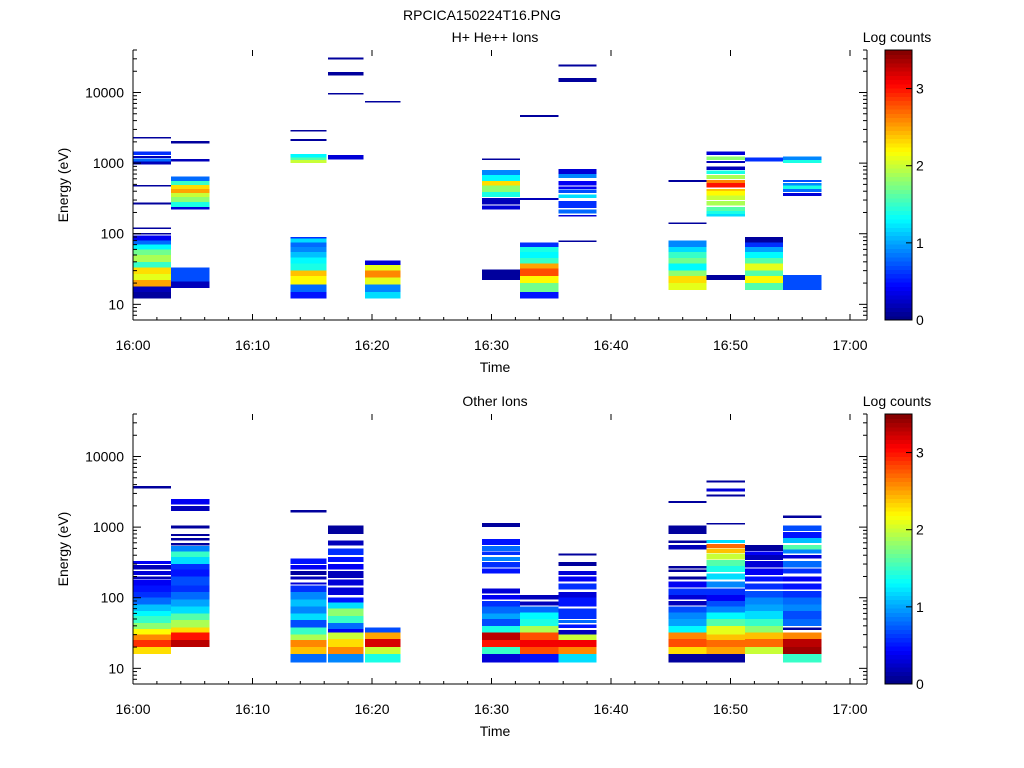  What do you see at coordinates (371, 345) in the screenshot?
I see `x-tick-label: 16:20` at bounding box center [371, 345].